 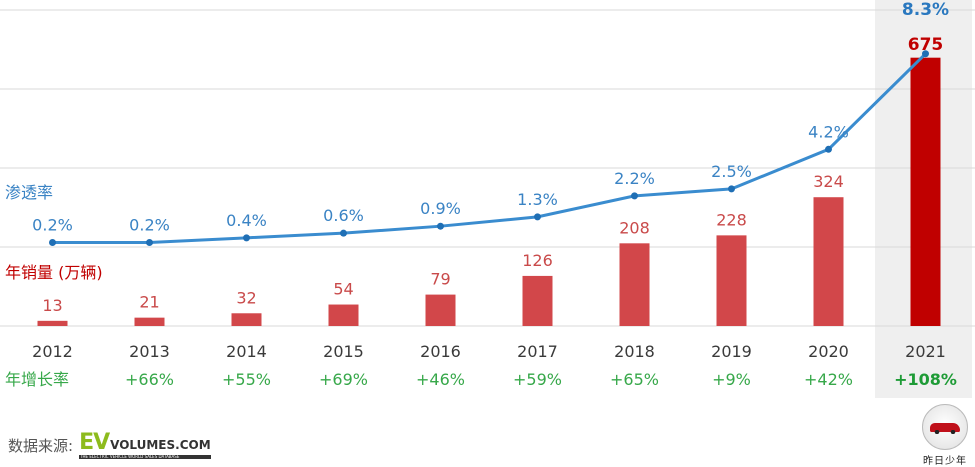 I want to click on penetration-label-2021: 8.3%, so click(x=925, y=10).